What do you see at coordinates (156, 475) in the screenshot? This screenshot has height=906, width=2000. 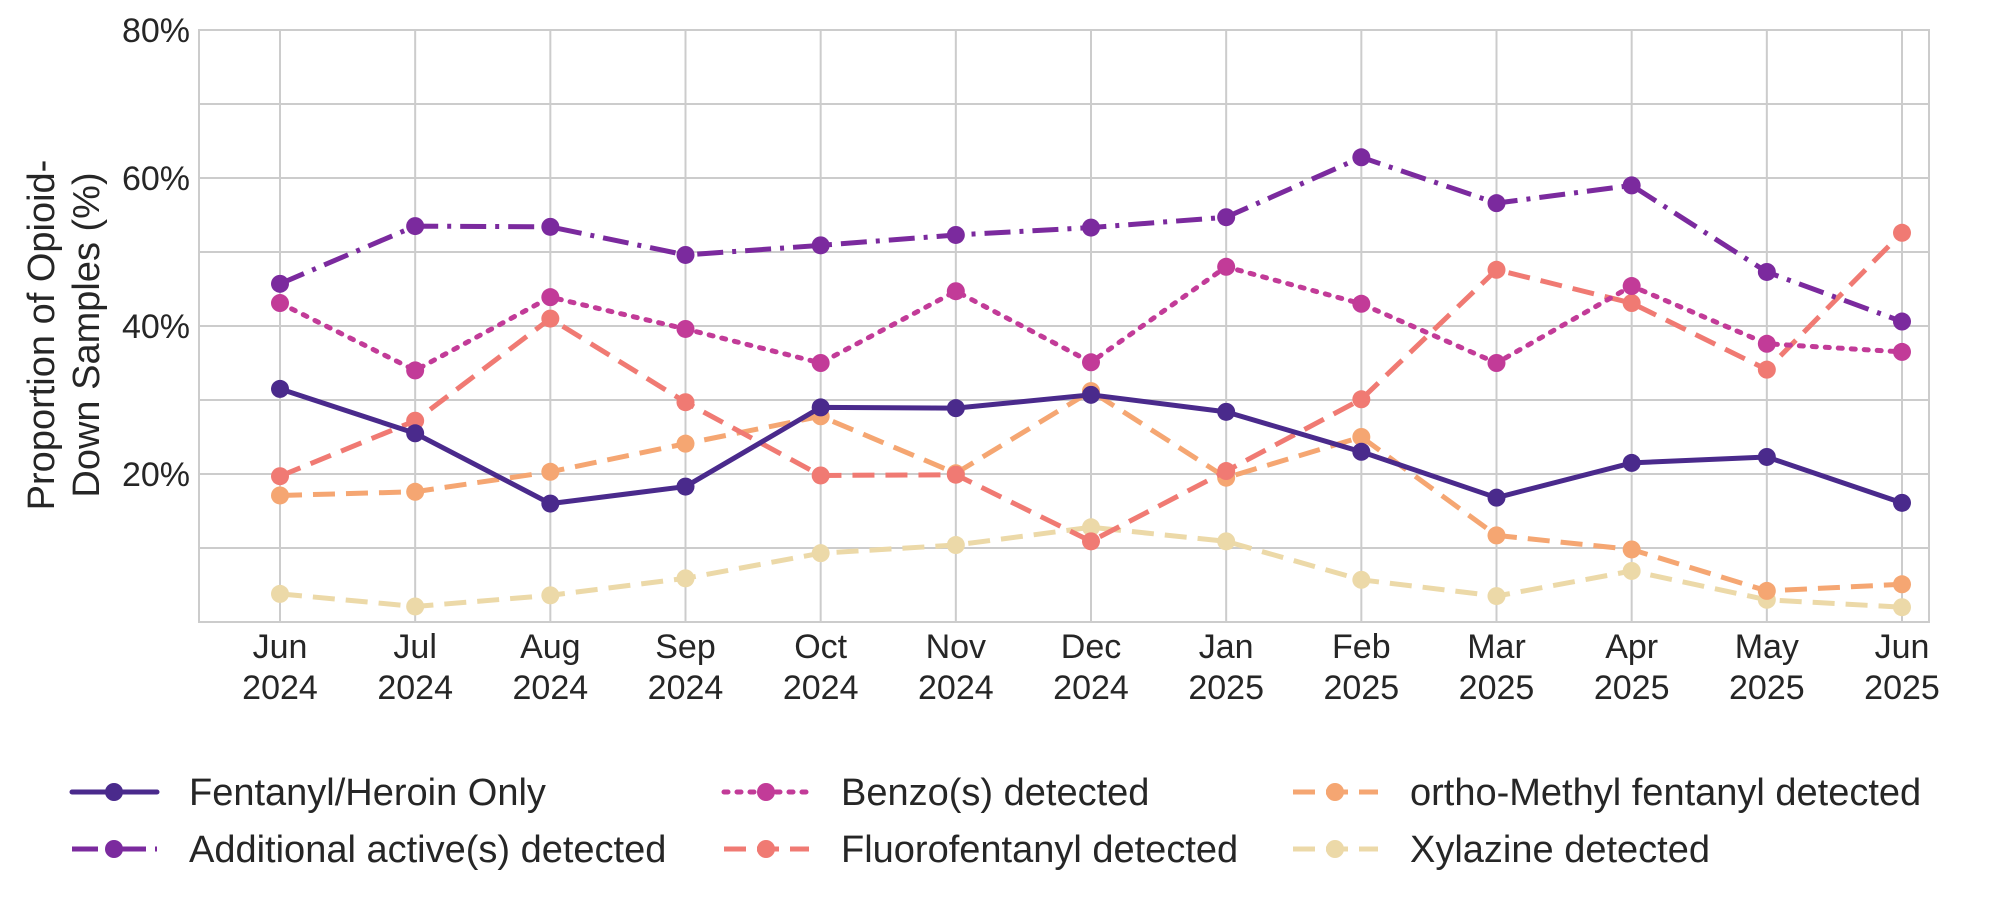 I see `y-tick-label: 20%` at bounding box center [156, 475].